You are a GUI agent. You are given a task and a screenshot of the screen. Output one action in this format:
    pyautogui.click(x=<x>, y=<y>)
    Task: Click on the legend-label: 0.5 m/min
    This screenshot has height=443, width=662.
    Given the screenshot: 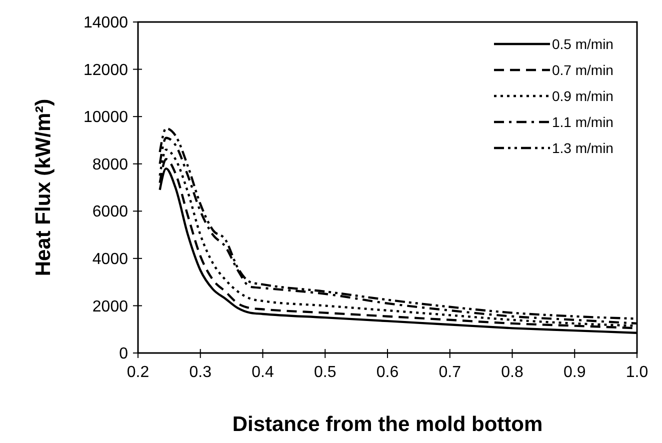 What is the action you would take?
    pyautogui.click(x=583, y=44)
    